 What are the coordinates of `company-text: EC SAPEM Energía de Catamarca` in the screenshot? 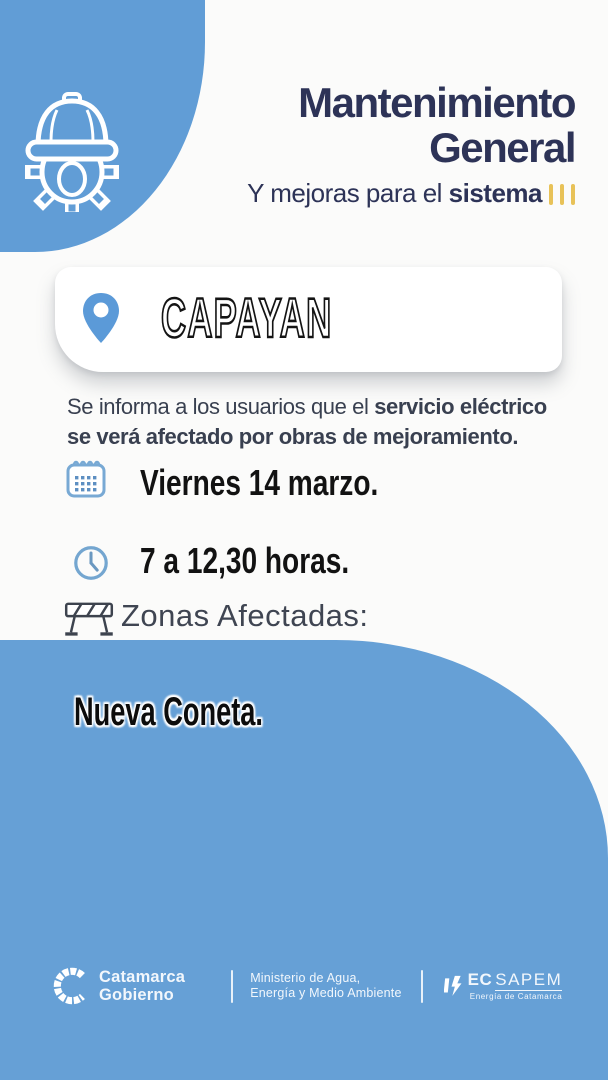 It's located at (515, 985).